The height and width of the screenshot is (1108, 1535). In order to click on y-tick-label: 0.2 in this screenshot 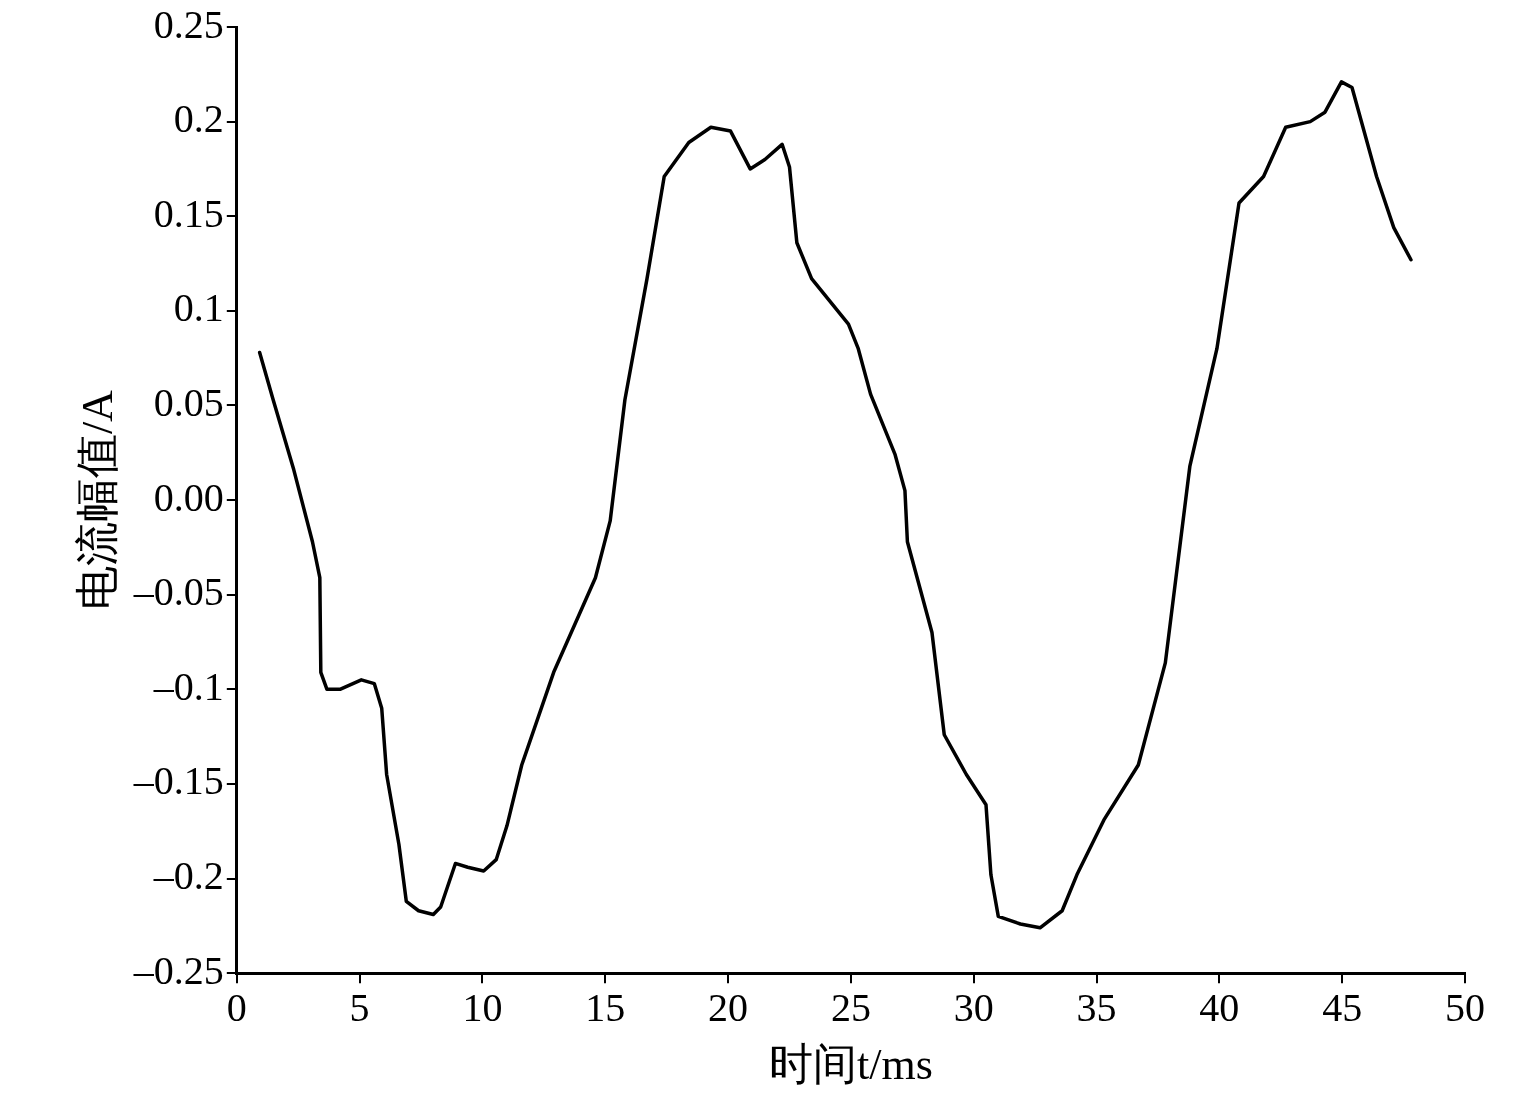, I will do `click(198, 119)`.